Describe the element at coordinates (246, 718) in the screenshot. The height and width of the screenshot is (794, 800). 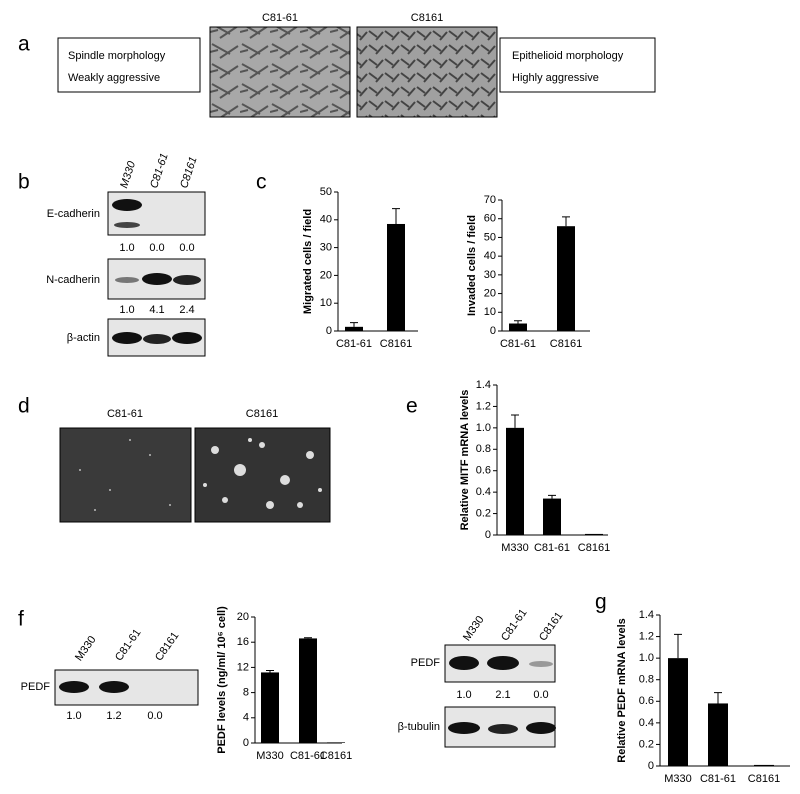
I see `y-tick-label: 4` at that location.